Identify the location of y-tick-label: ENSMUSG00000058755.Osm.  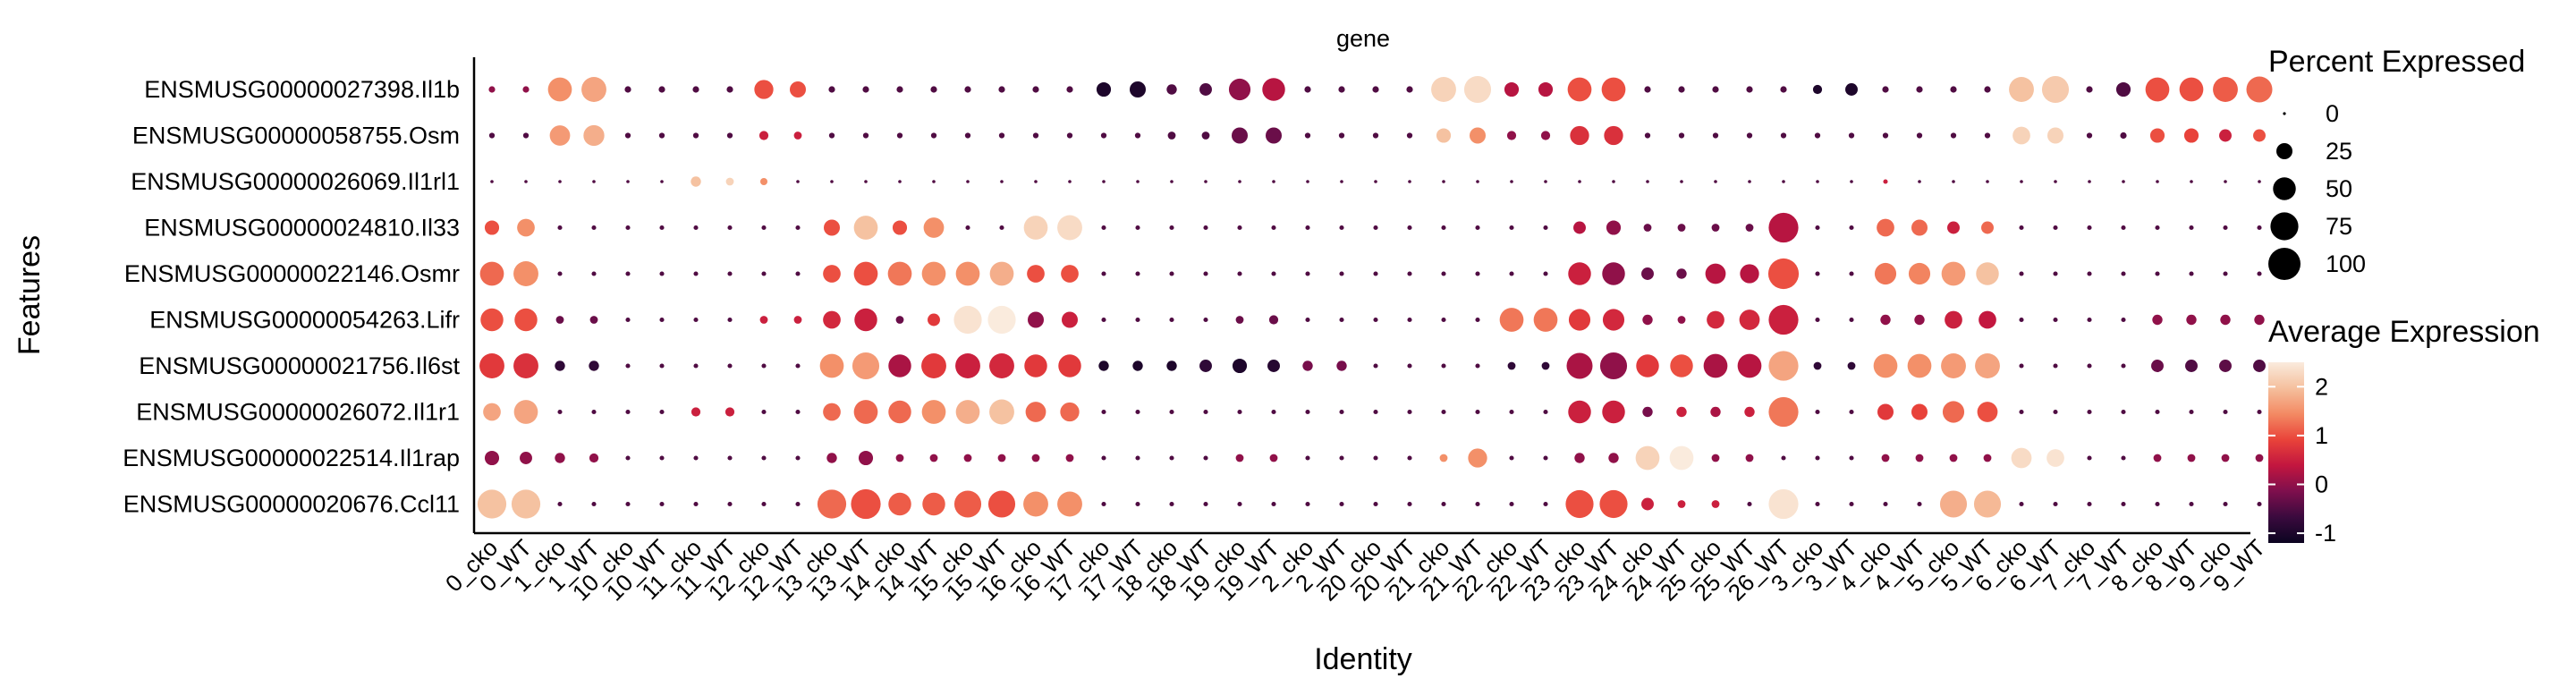
(296, 136).